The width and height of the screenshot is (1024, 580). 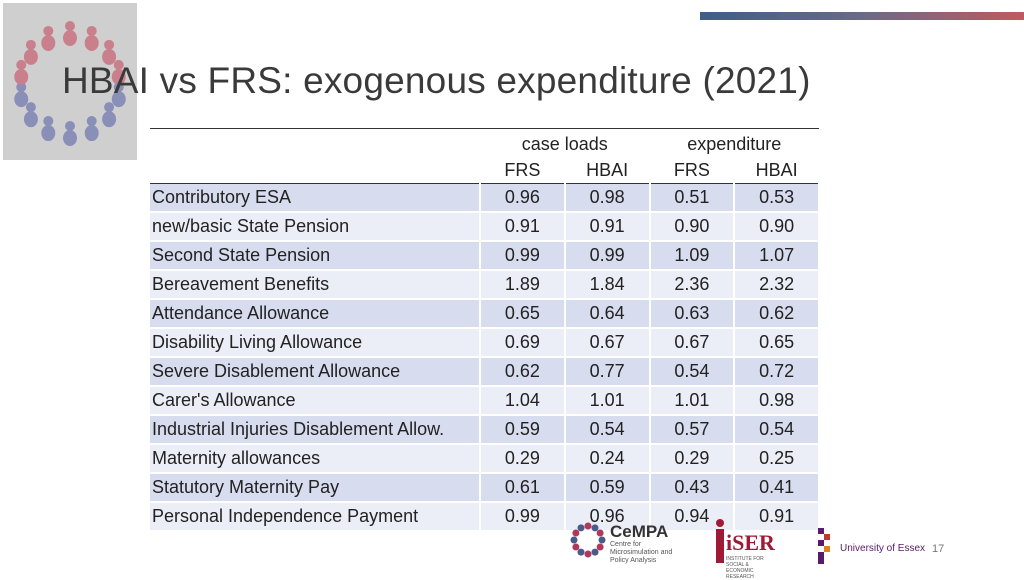 I want to click on row-value: 1.89, so click(x=523, y=285).